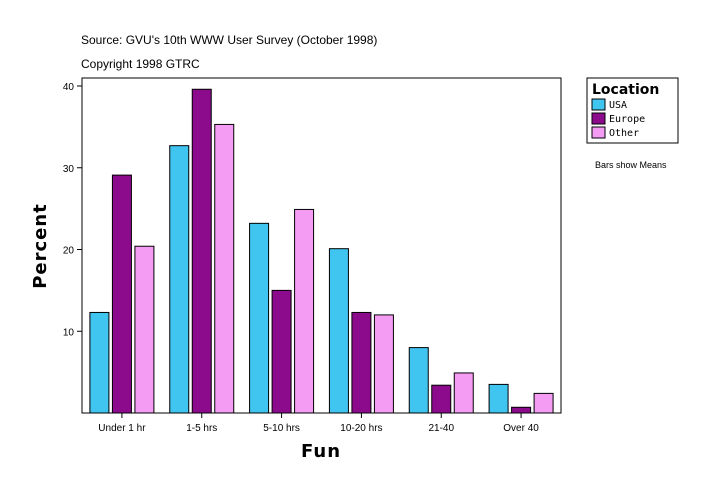 The image size is (724, 496). Describe the element at coordinates (361, 428) in the screenshot. I see `x-tick-label: 10-20 hrs` at that location.